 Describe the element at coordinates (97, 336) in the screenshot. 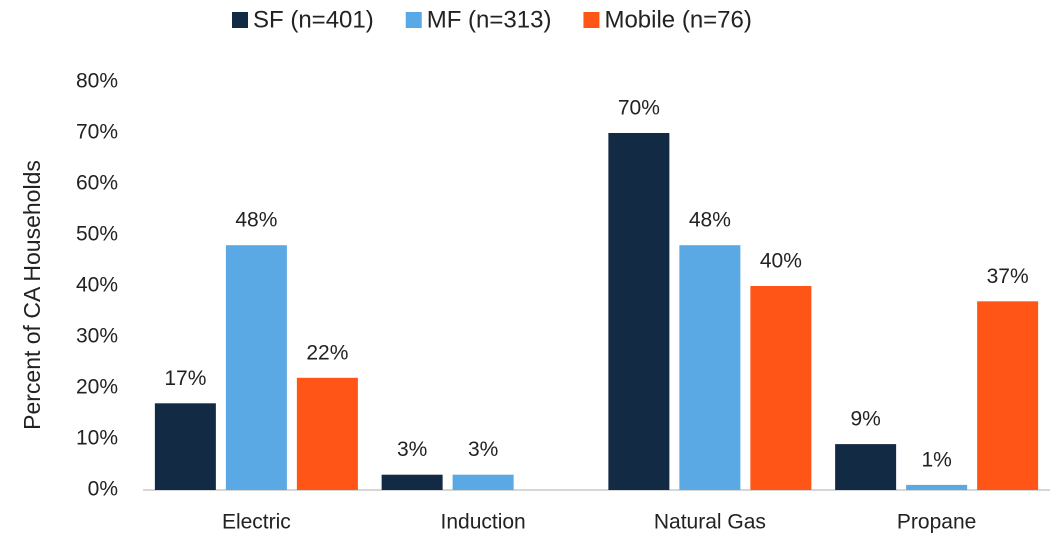

I see `y-tick-label: 30%` at that location.